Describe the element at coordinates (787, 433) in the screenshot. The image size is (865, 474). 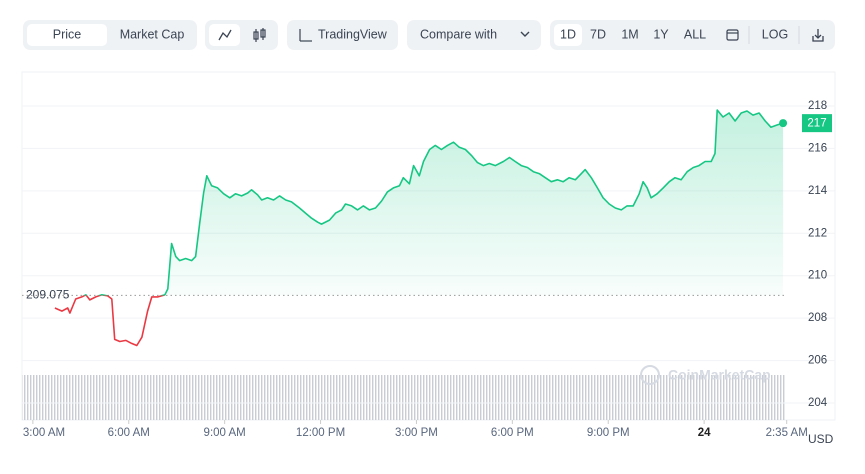
I see `x-tick-label: 2:35 AM` at that location.